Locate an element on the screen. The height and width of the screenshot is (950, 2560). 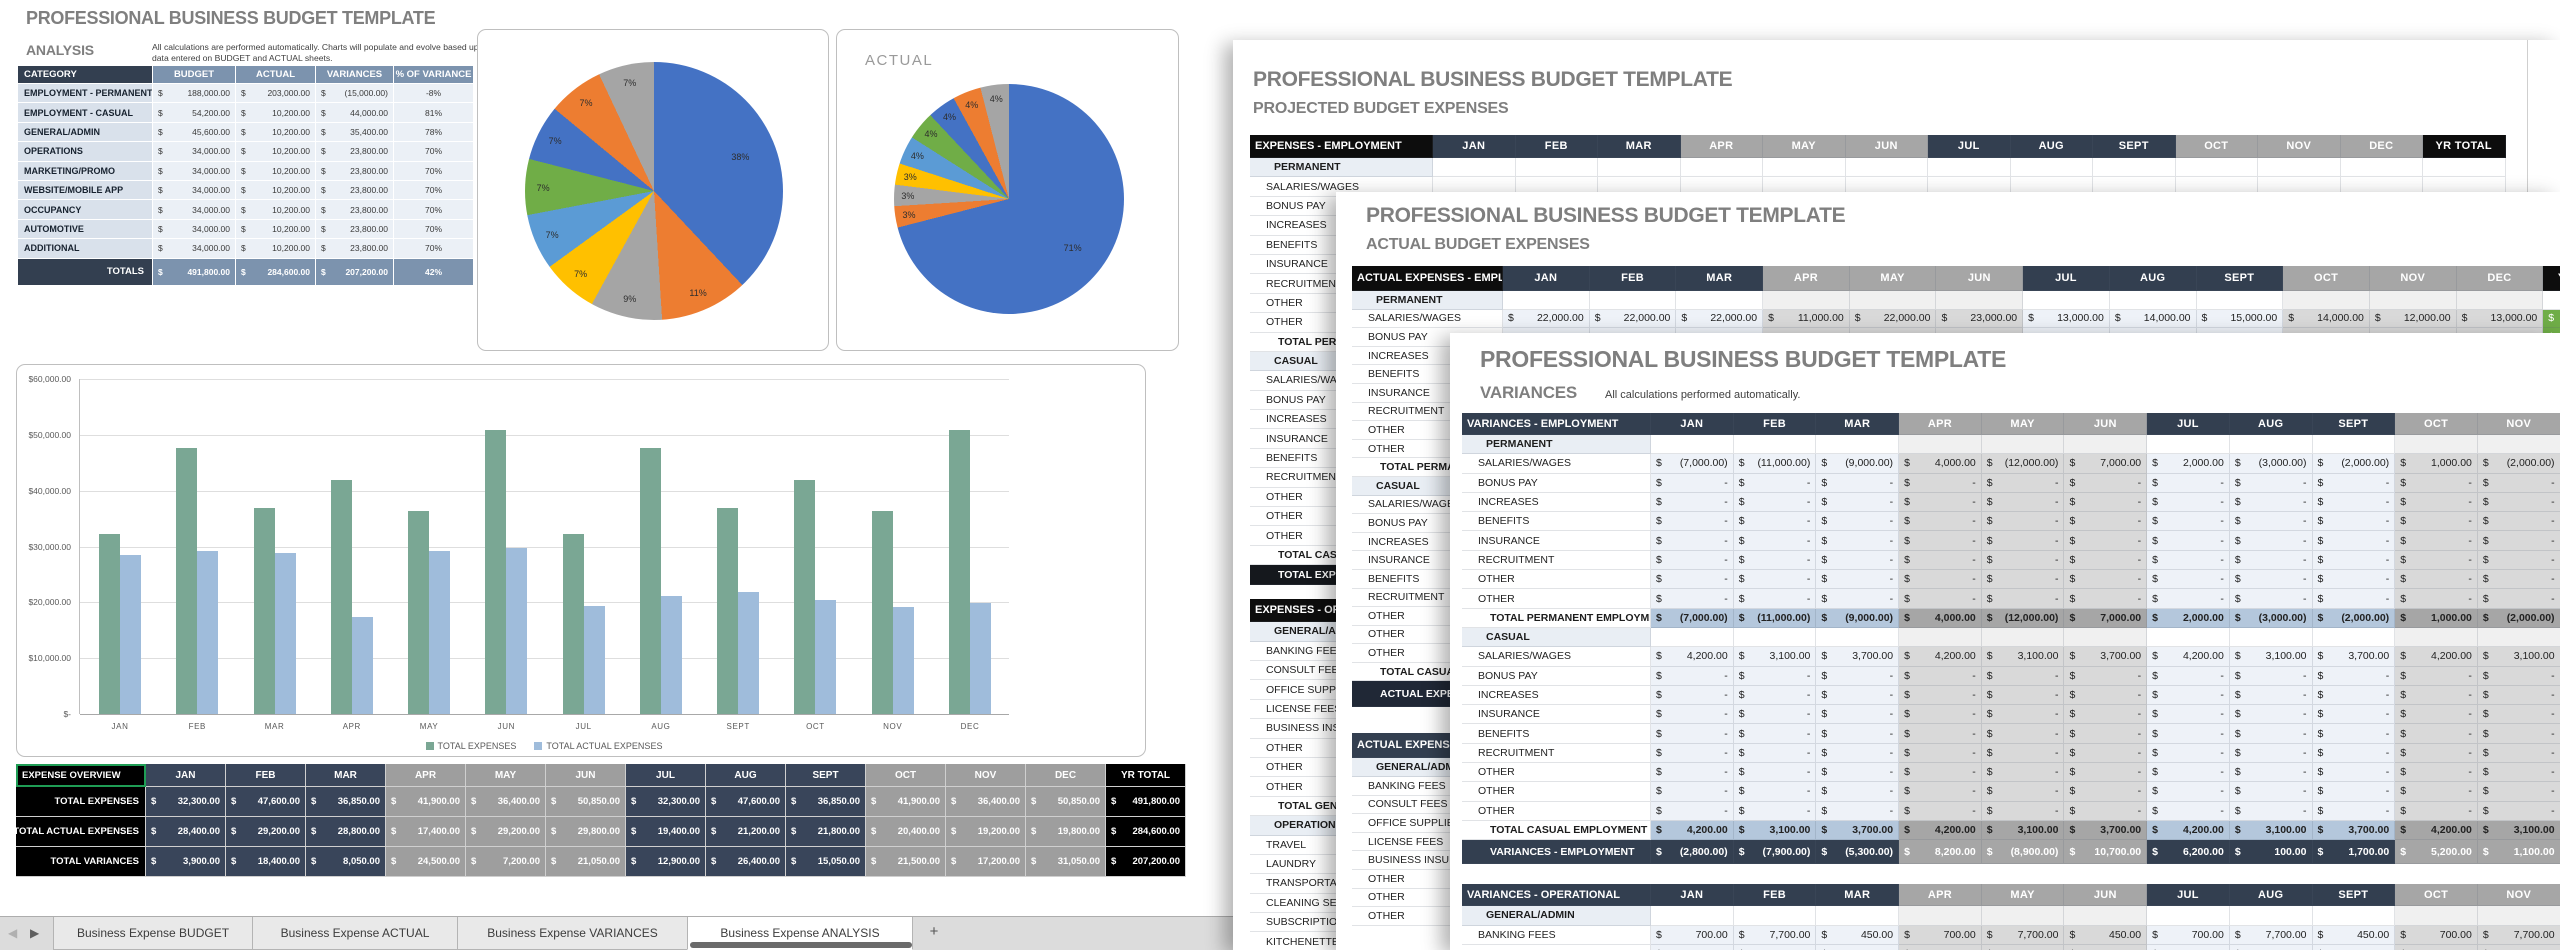
data-cell: $14,000.00 is located at coordinates (2153, 319).